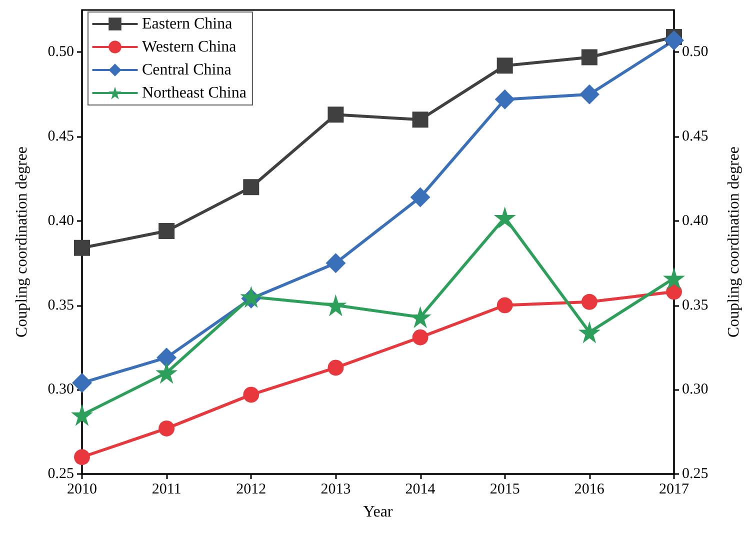 The width and height of the screenshot is (750, 548). Describe the element at coordinates (734, 242) in the screenshot. I see `y2-axis-title: Coupling coordination degree` at that location.